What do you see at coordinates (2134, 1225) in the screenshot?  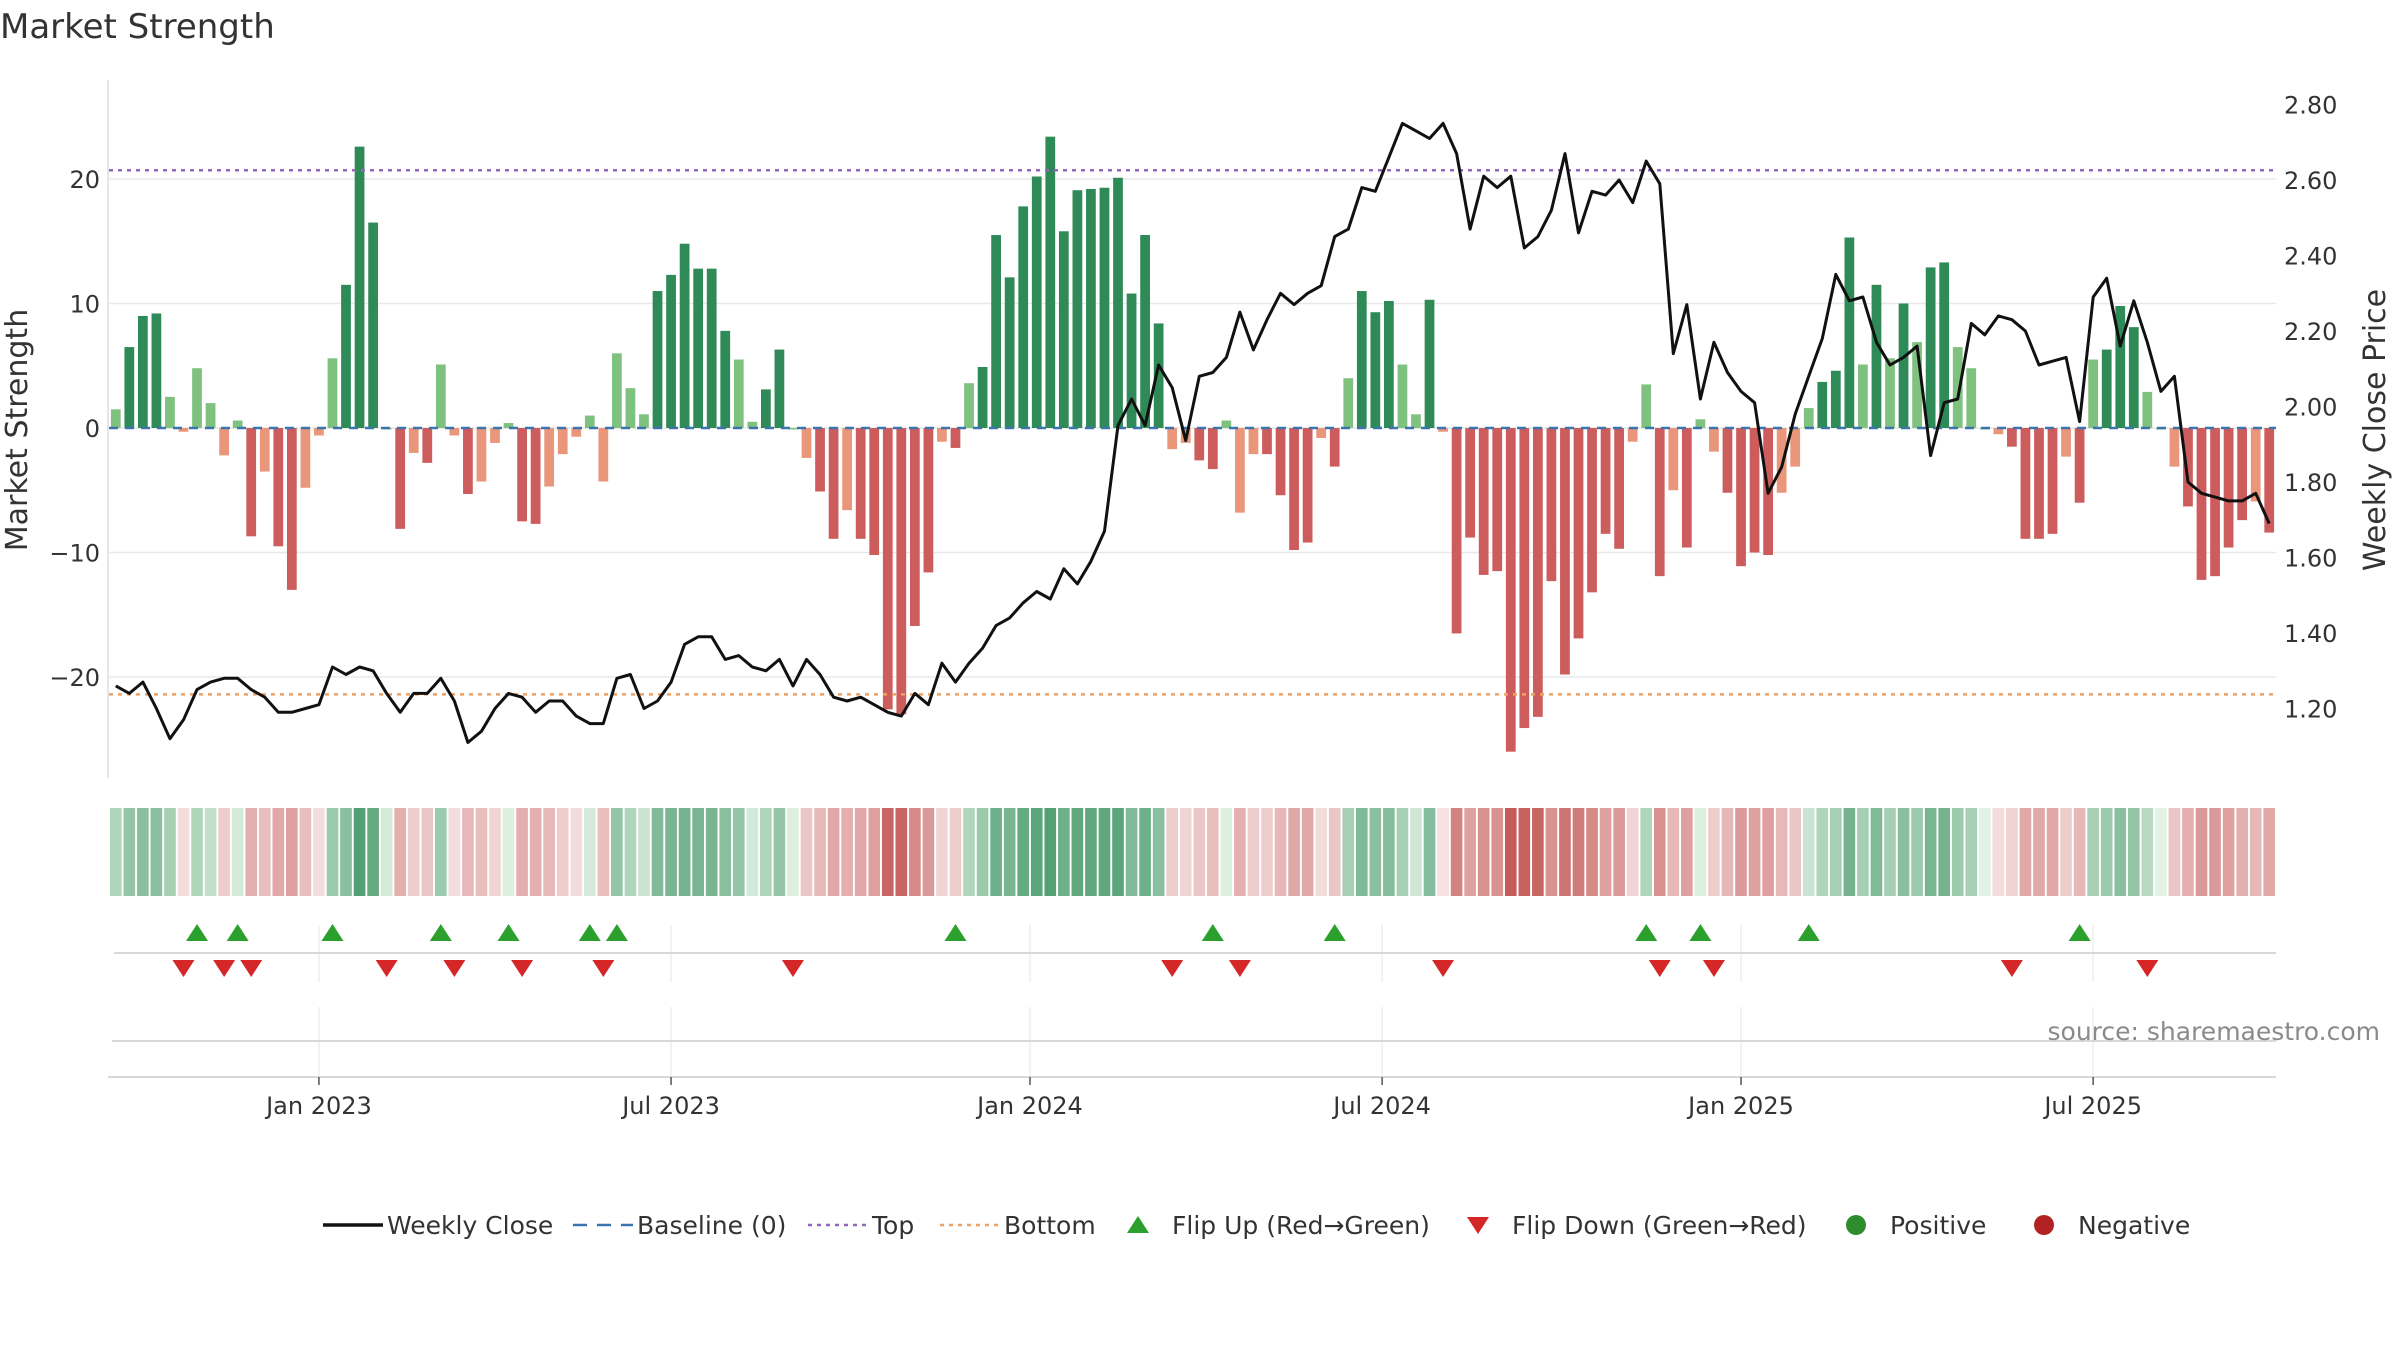 I see `legend-label-7: Negative` at bounding box center [2134, 1225].